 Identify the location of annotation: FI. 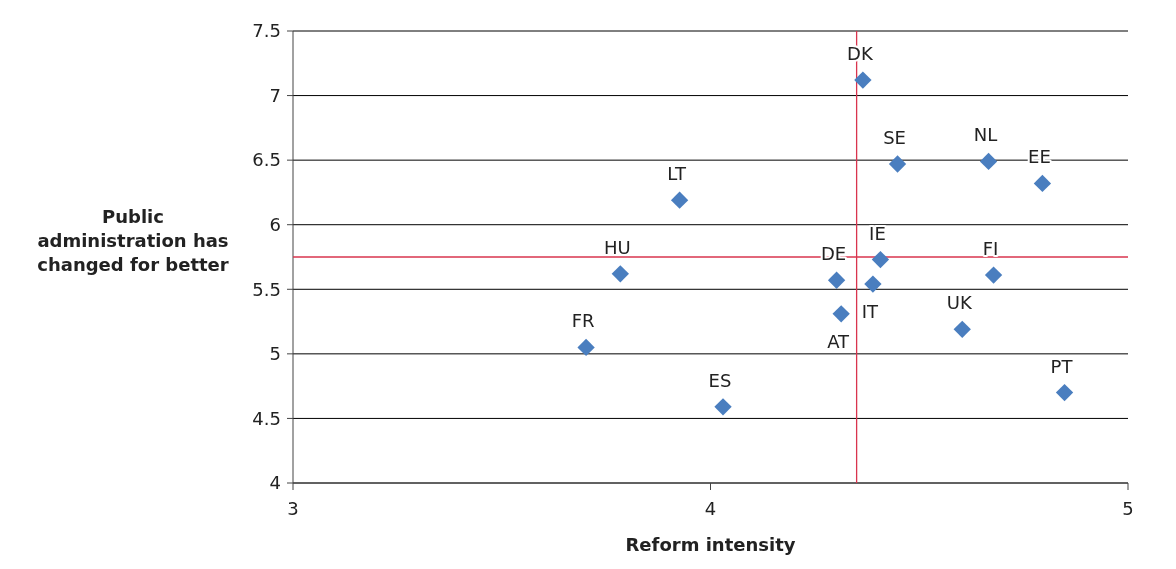
(990, 249).